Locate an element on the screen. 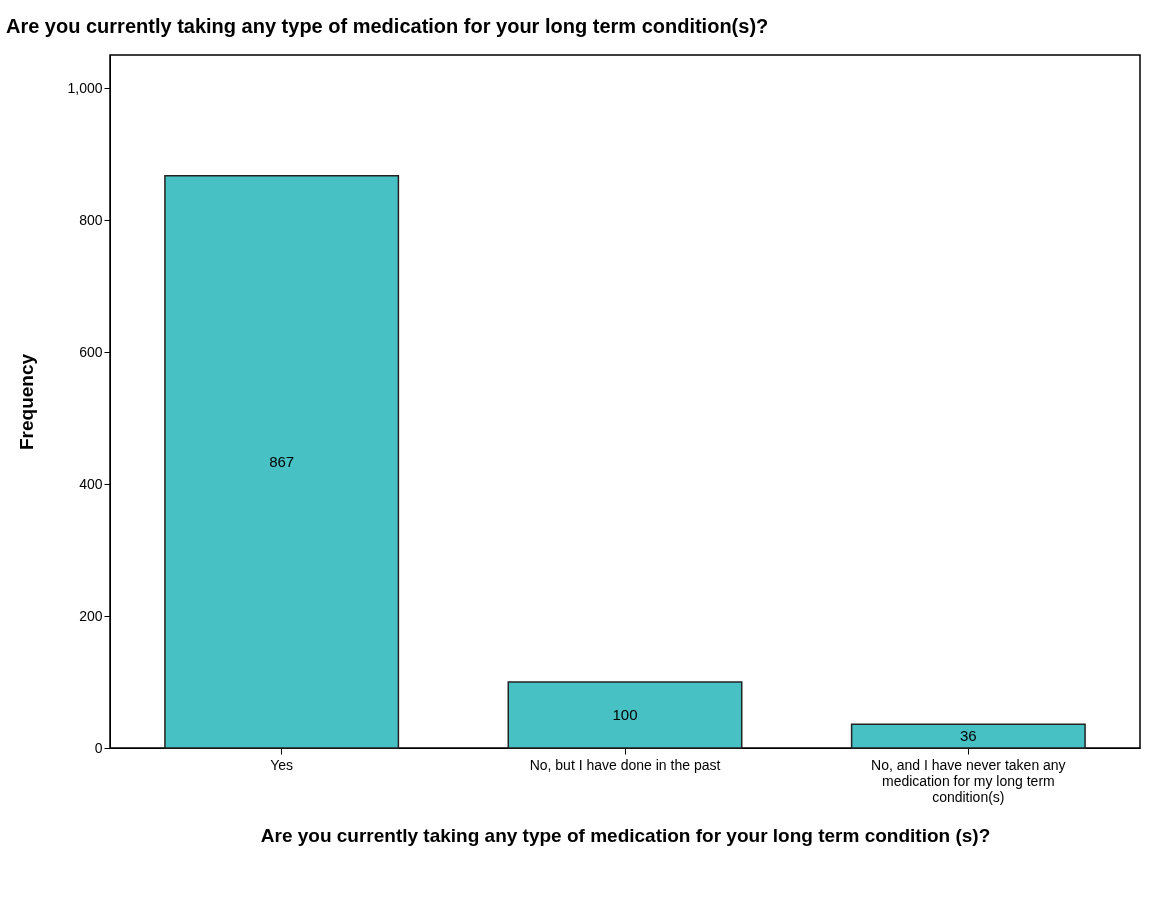 Image resolution: width=1154 pixels, height=901 pixels. y-tick-label: 600 is located at coordinates (91, 351).